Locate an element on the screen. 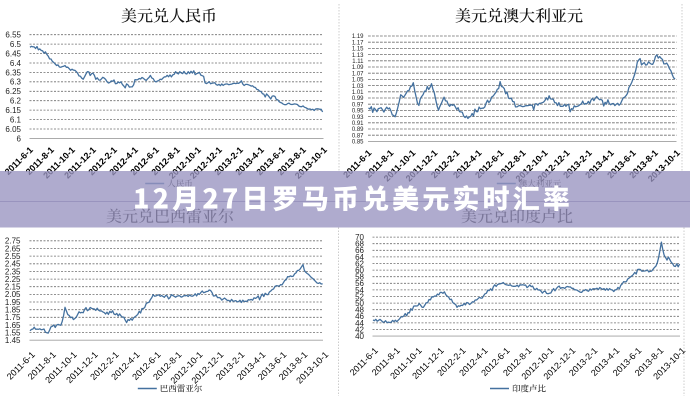 The height and width of the screenshot is (400, 690). svg-text: 2.65 is located at coordinates (13, 248).